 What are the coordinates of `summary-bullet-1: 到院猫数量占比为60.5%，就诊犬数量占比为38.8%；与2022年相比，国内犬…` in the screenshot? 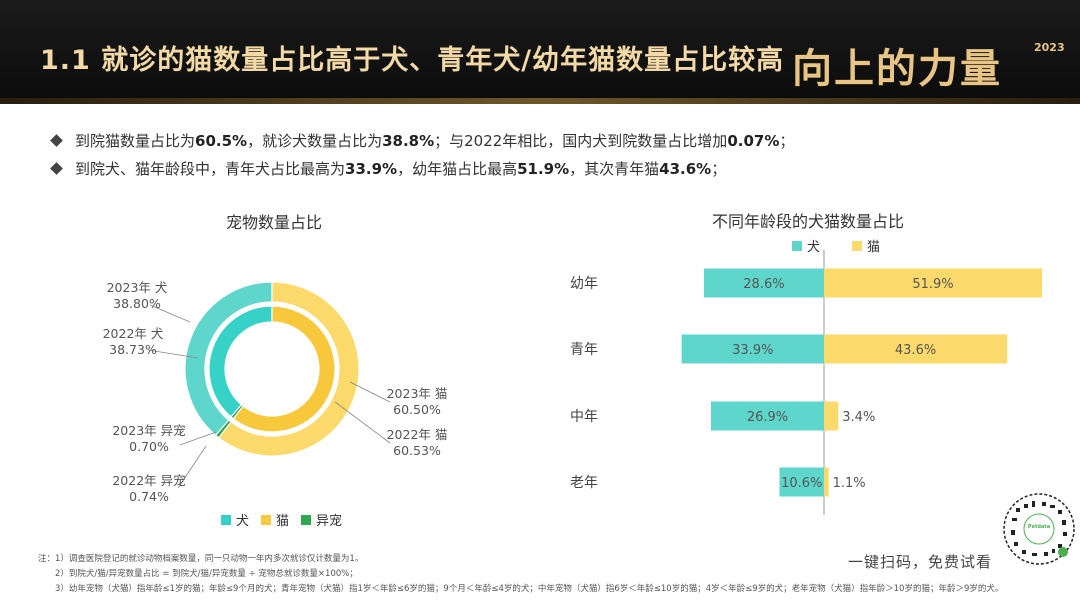 It's located at (422, 140).